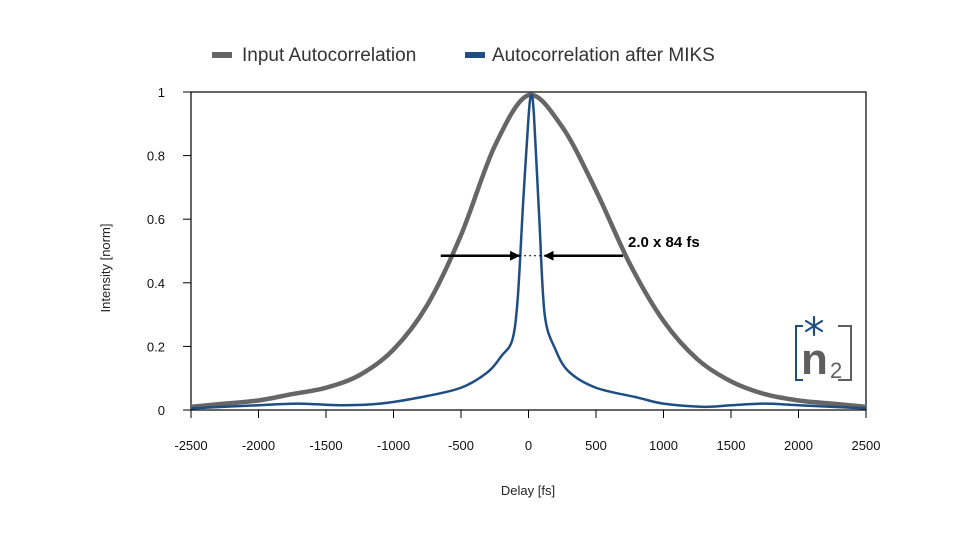 Image resolution: width=960 pixels, height=540 pixels. What do you see at coordinates (798, 445) in the screenshot?
I see `x-tick-label: 2000` at bounding box center [798, 445].